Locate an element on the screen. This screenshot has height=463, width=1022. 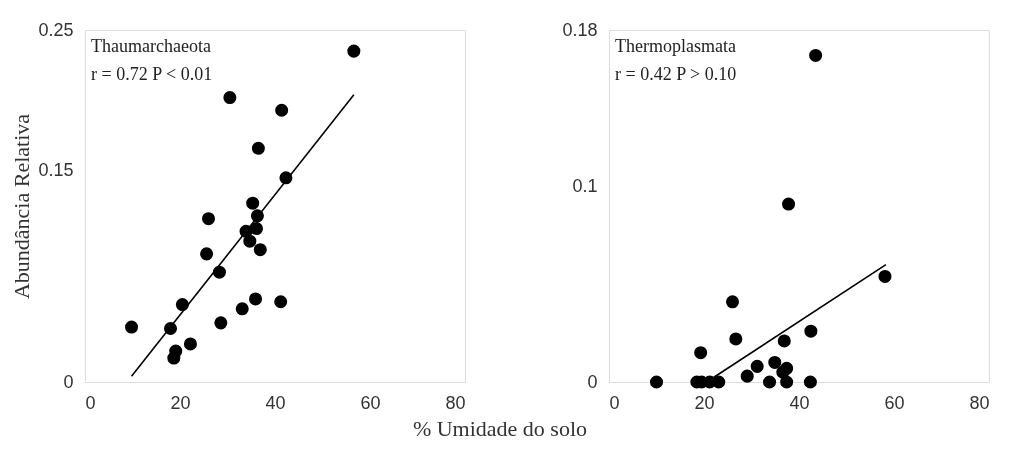
annotation: Thermoplasmata is located at coordinates (675, 46).